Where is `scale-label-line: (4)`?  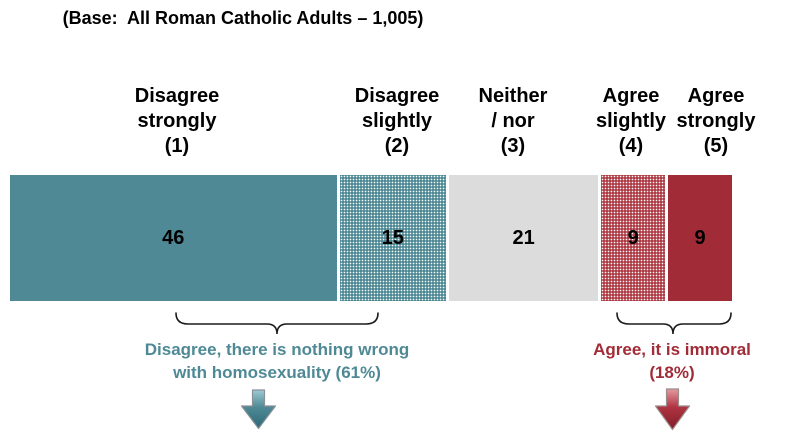 scale-label-line: (4) is located at coordinates (631, 146).